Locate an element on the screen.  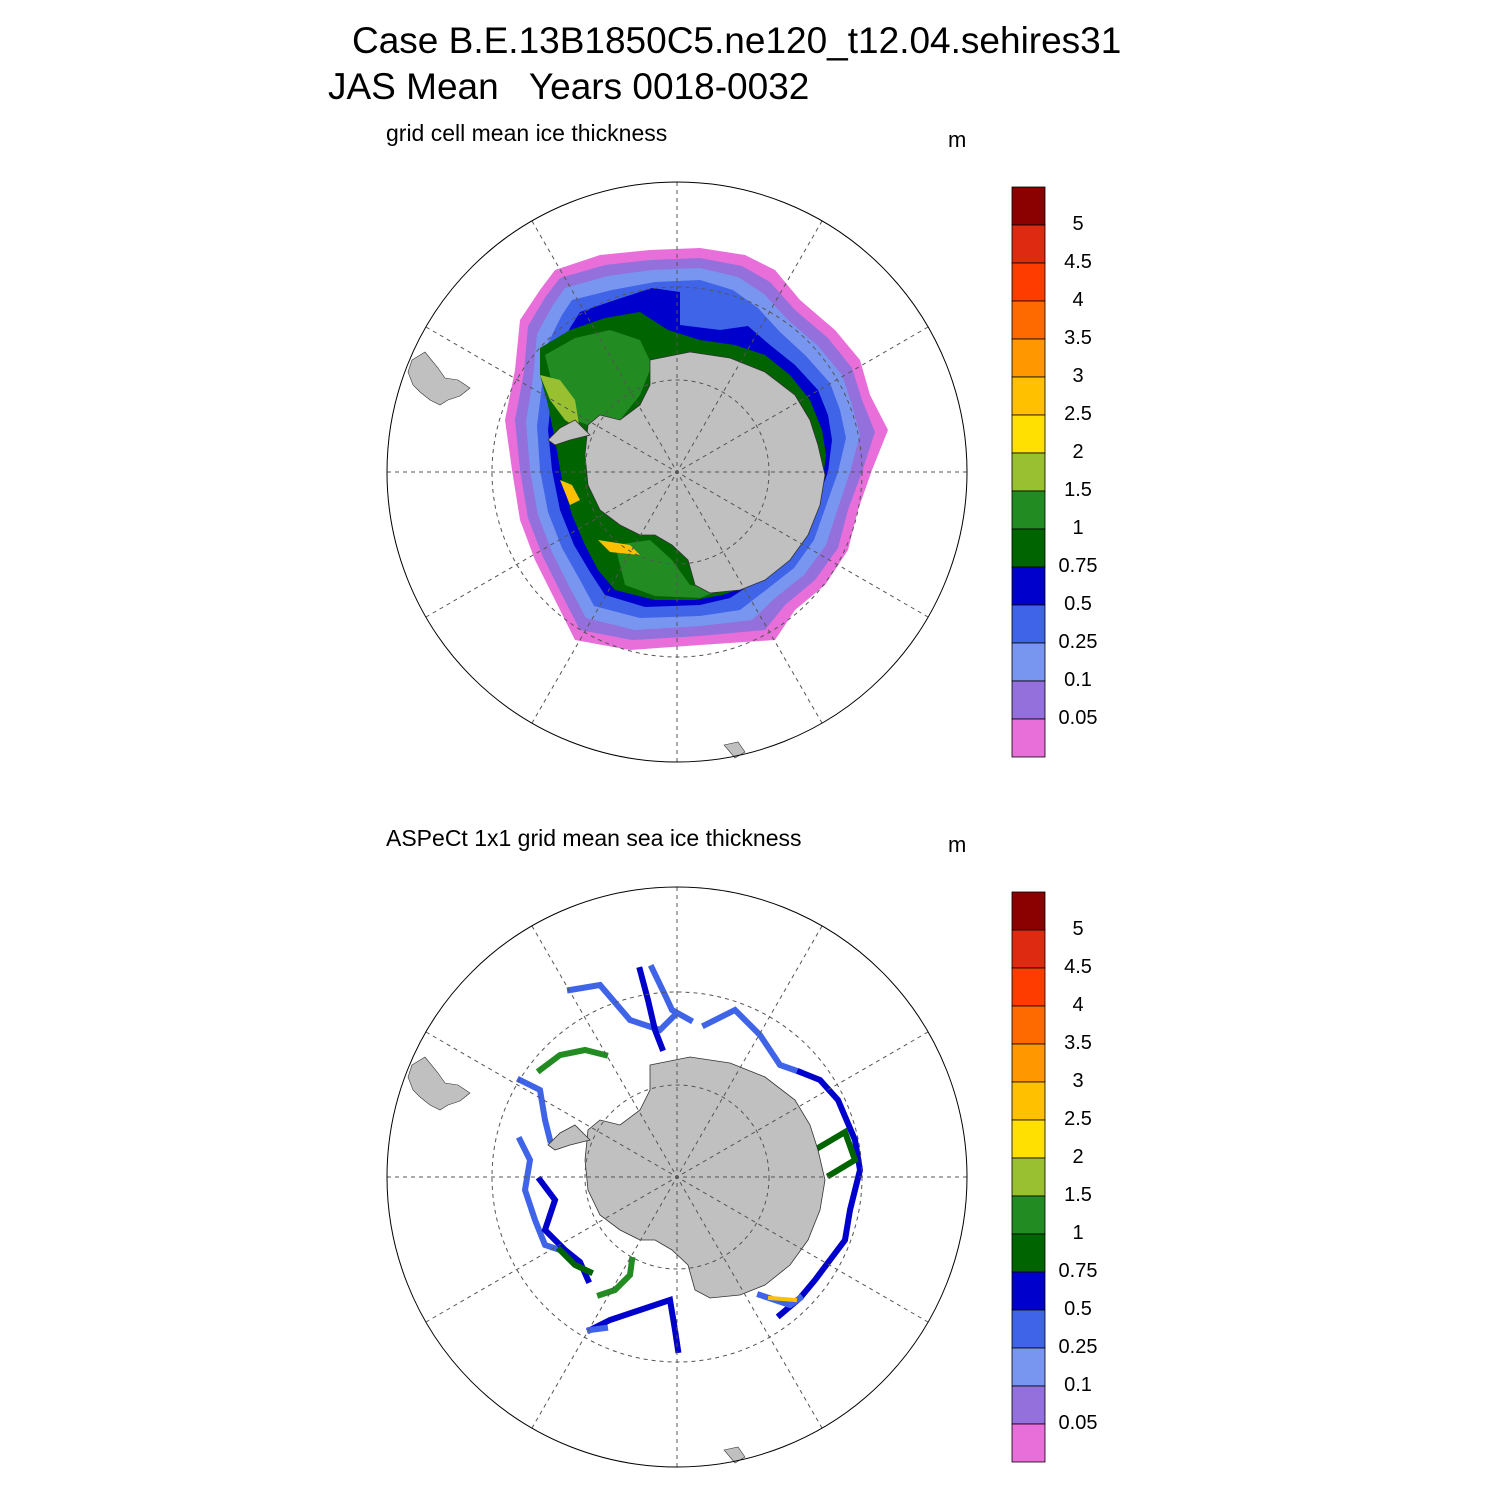
panel1-title: grid cell mean ice thickness is located at coordinates (527, 133).